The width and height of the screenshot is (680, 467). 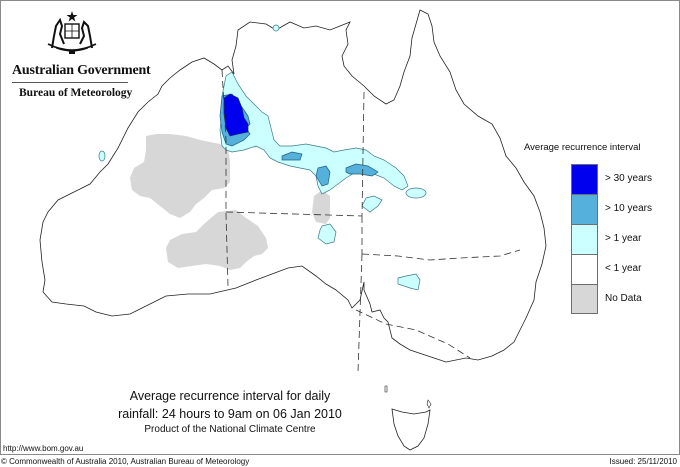 I want to click on coat-of-arms-icon, so click(x=72, y=32).